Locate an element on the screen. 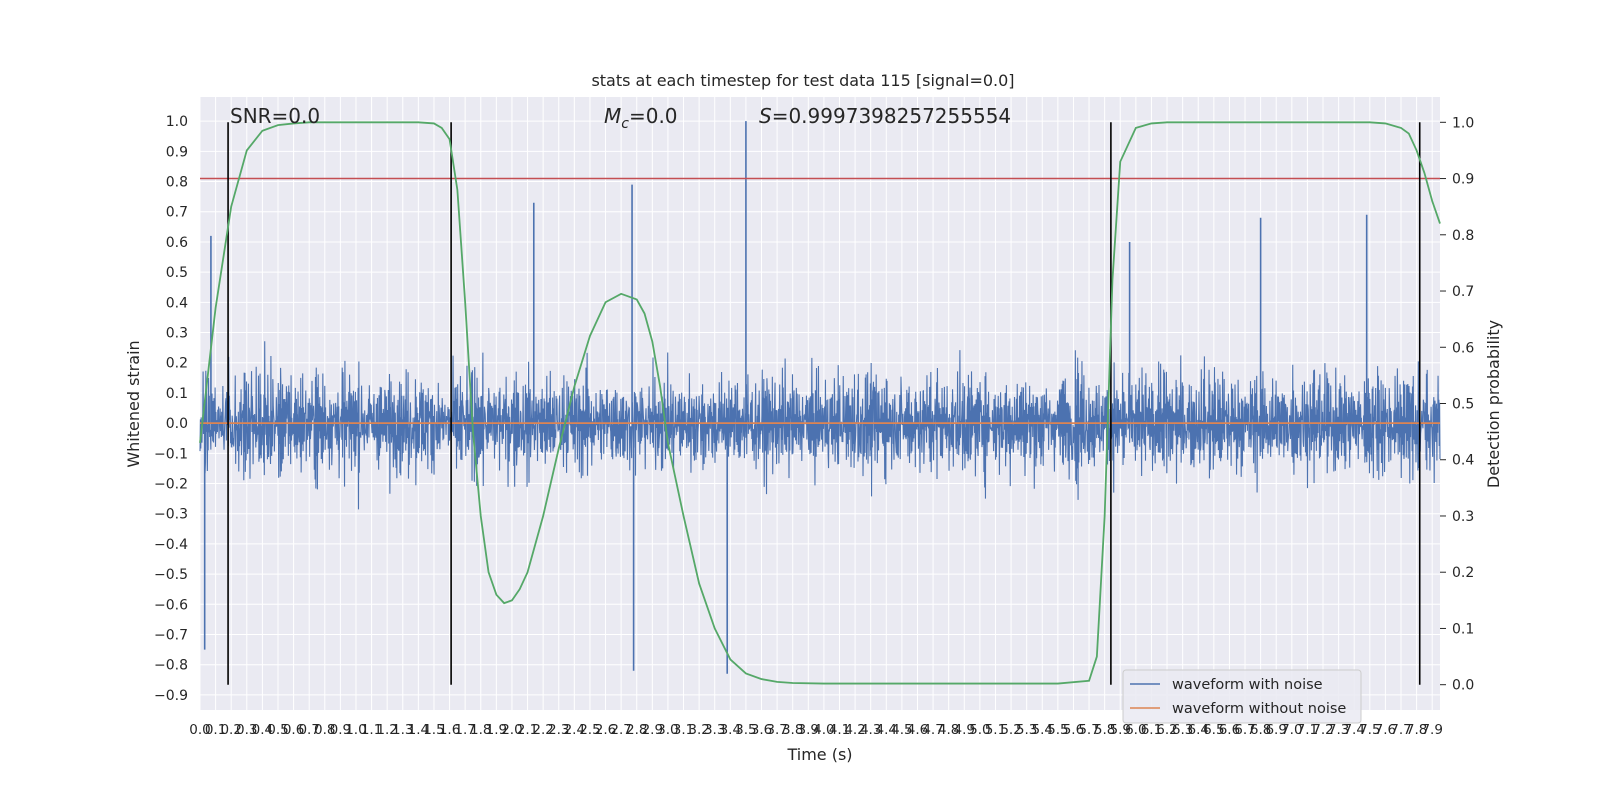  y-left-tick-label: −0.8 is located at coordinates (171, 666).